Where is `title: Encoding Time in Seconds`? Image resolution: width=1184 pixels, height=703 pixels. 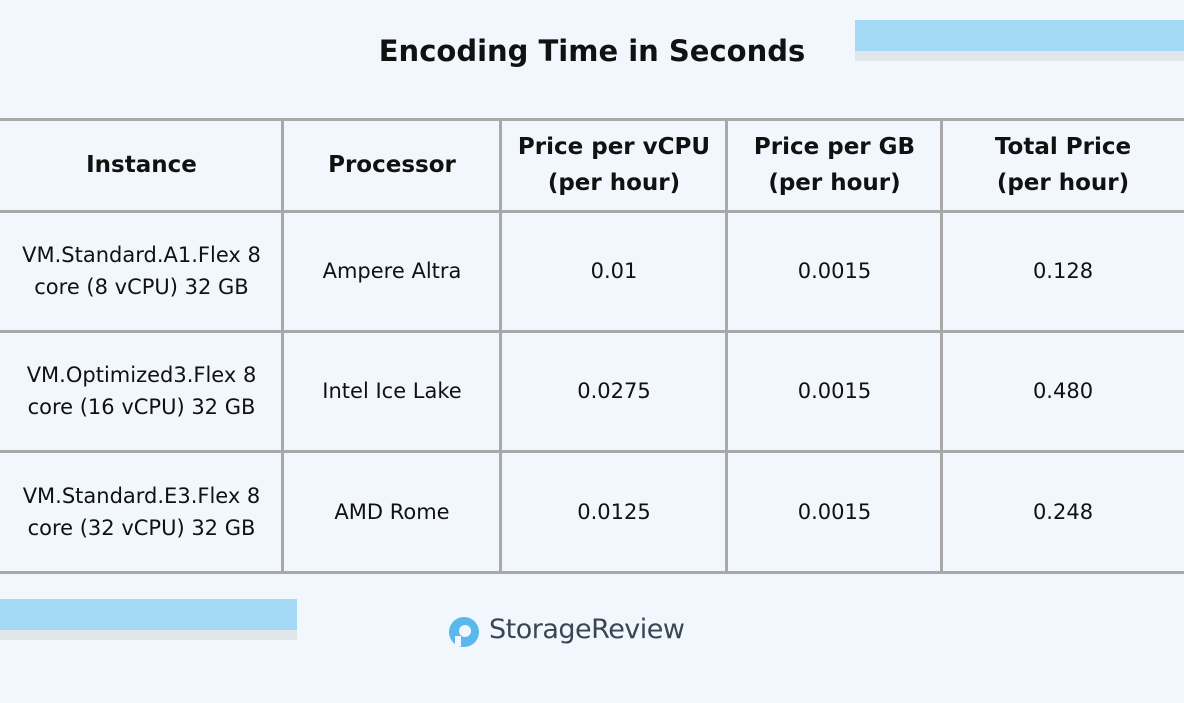 title: Encoding Time in Seconds is located at coordinates (592, 51).